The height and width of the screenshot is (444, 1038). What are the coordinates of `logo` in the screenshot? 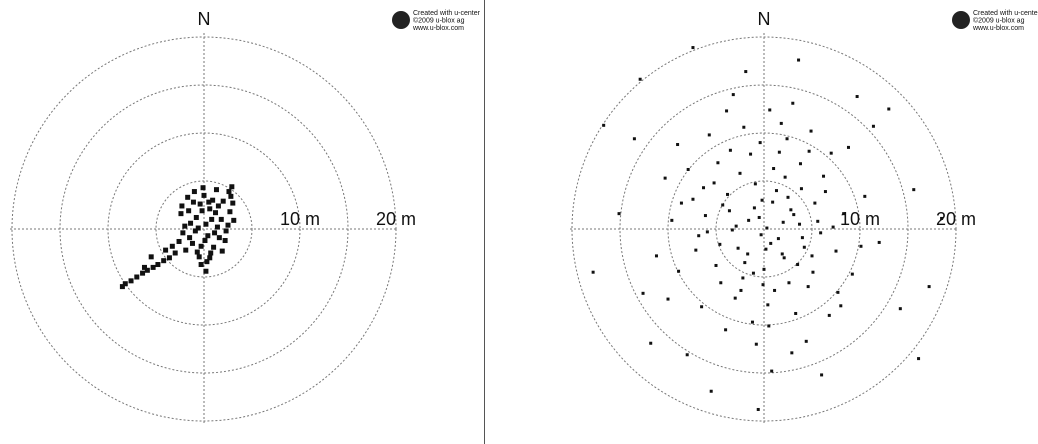 It's located at (961, 20).